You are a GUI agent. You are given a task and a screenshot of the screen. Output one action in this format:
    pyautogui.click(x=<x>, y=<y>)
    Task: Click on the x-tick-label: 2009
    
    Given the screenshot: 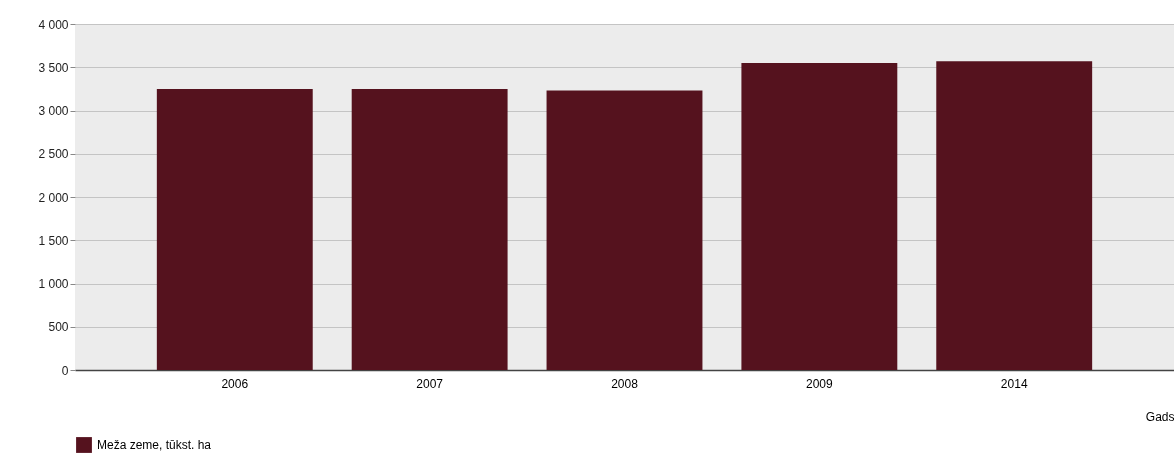 What is the action you would take?
    pyautogui.click(x=820, y=383)
    